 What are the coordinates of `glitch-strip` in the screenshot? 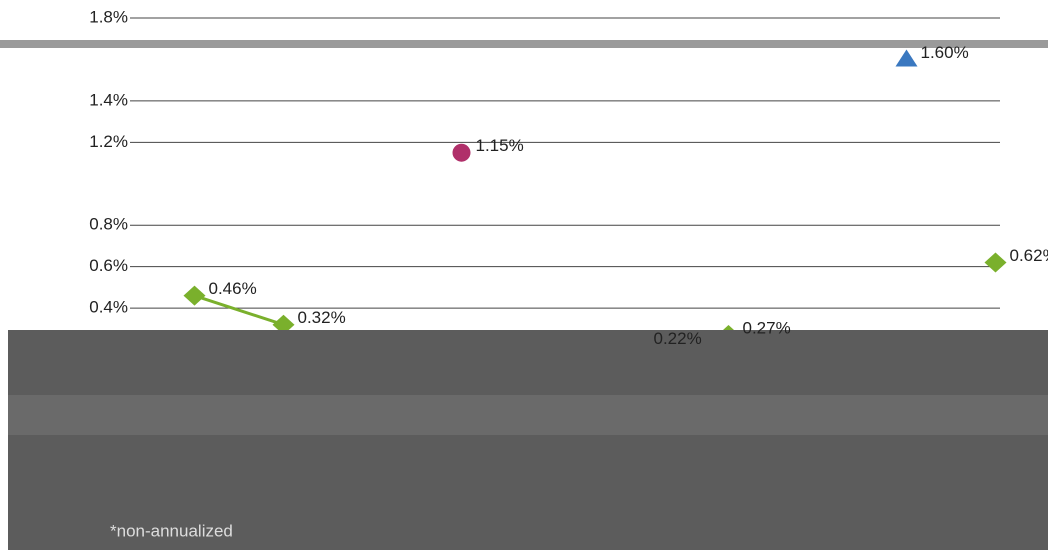 It's located at (528, 415).